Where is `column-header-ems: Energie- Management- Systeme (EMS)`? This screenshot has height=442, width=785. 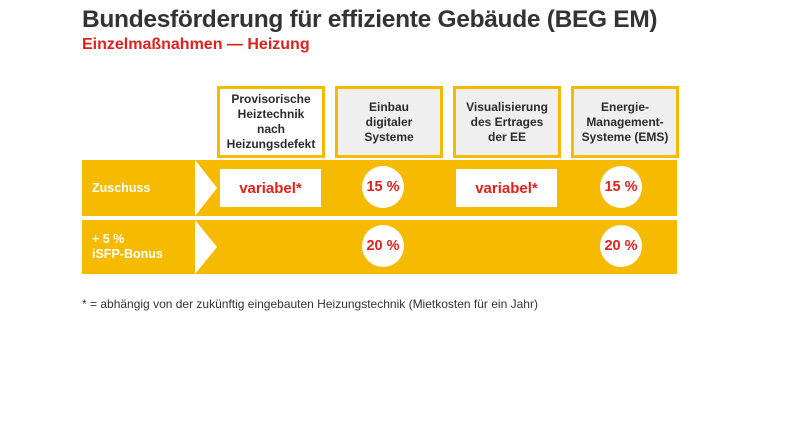 column-header-ems: Energie- Management- Systeme (EMS) is located at coordinates (625, 122).